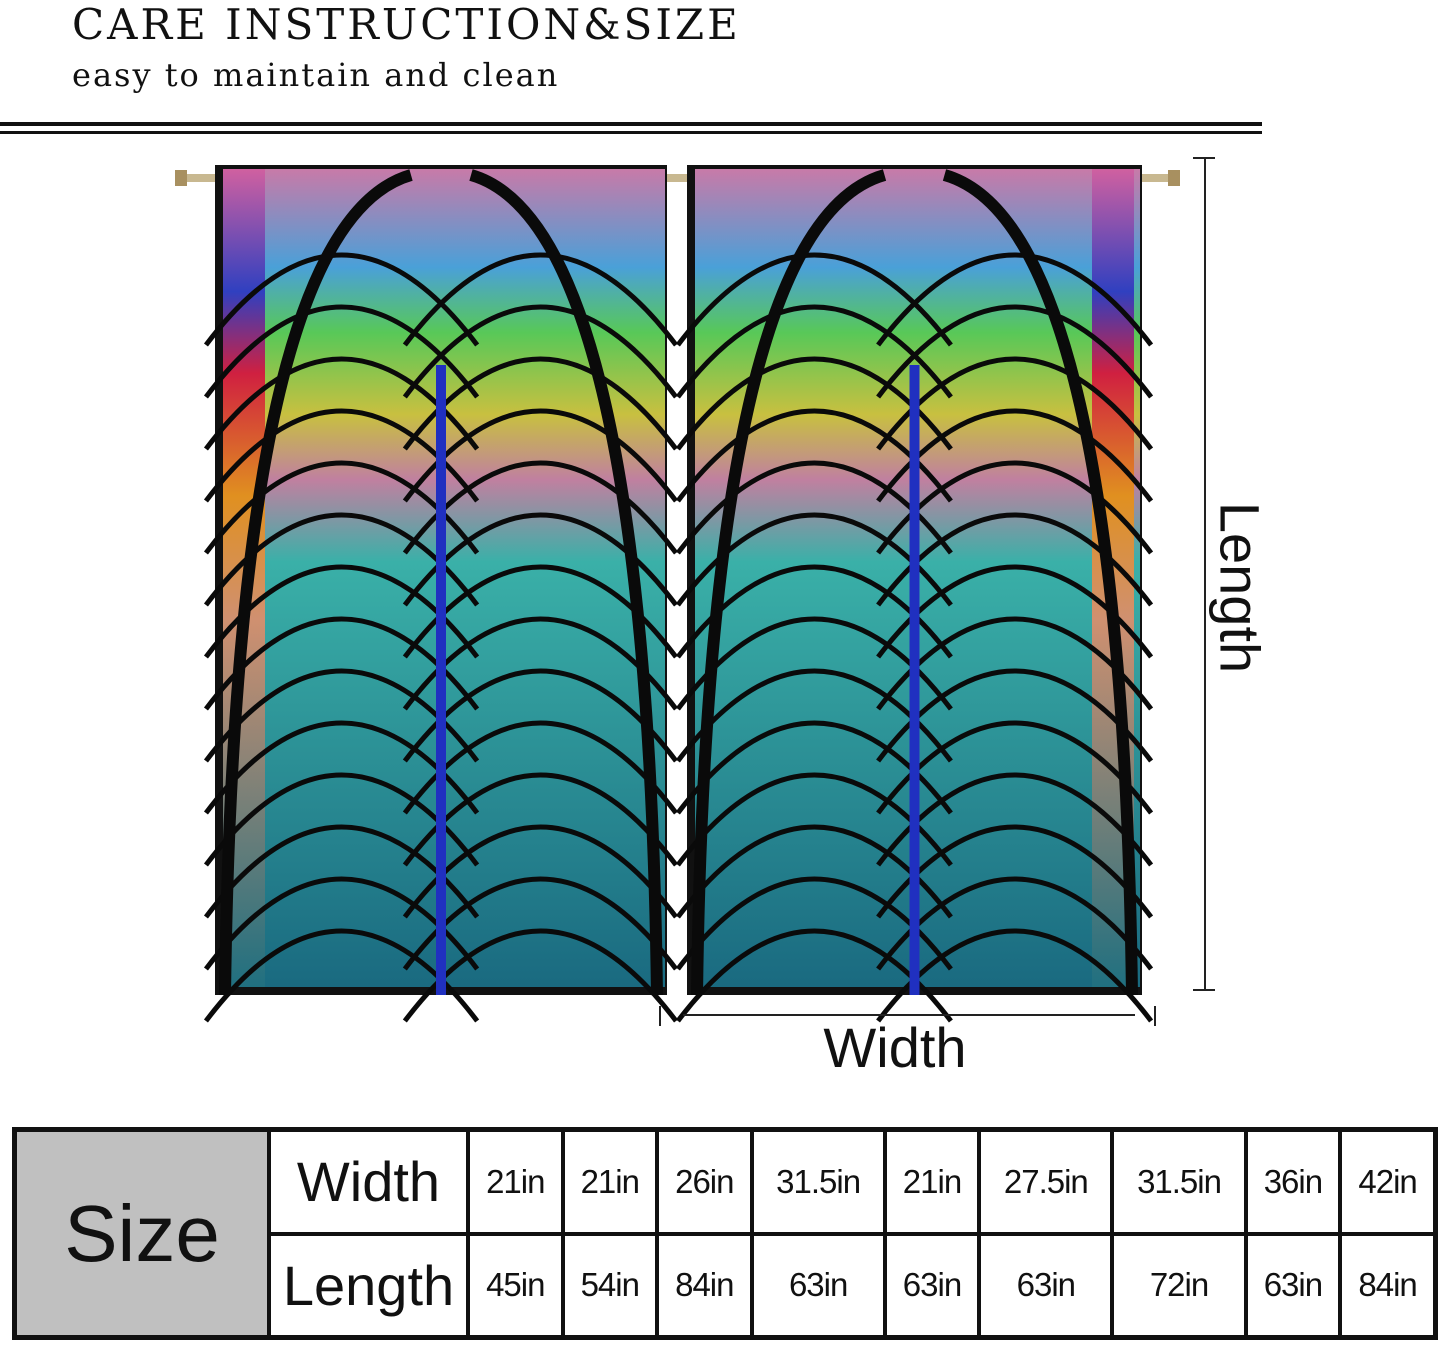 This screenshot has height=1350, width=1445. What do you see at coordinates (316, 75) in the screenshot?
I see `page-subtitle: easy to maintain and clean` at bounding box center [316, 75].